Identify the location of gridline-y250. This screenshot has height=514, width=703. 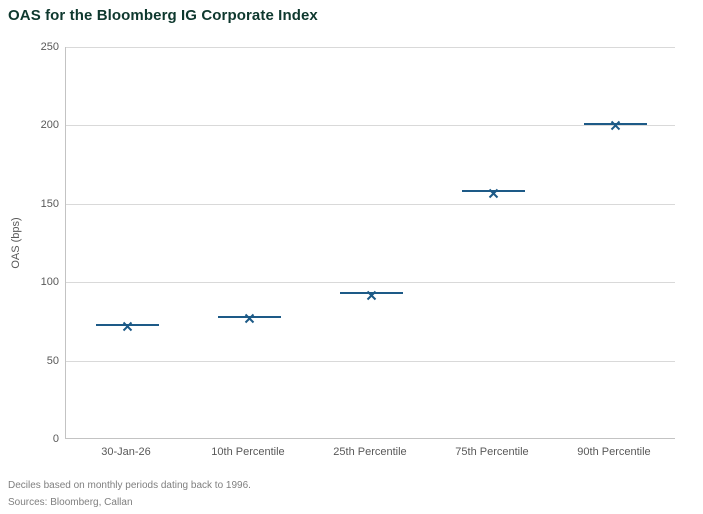
(370, 47).